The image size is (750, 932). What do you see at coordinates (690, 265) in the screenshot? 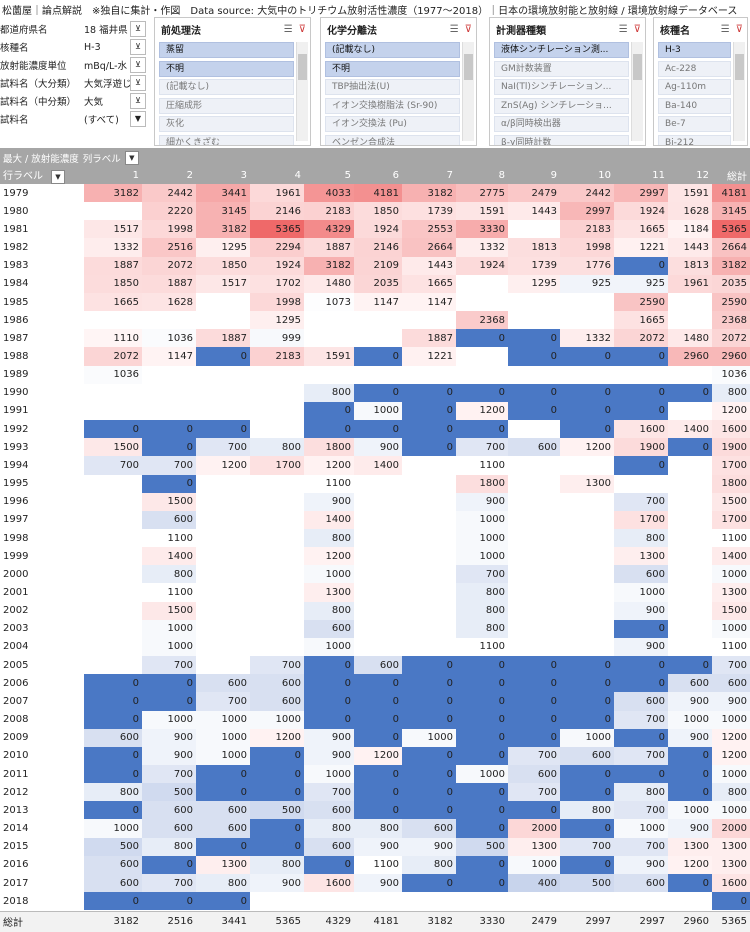
I see `value-cell: 1813` at bounding box center [690, 265].